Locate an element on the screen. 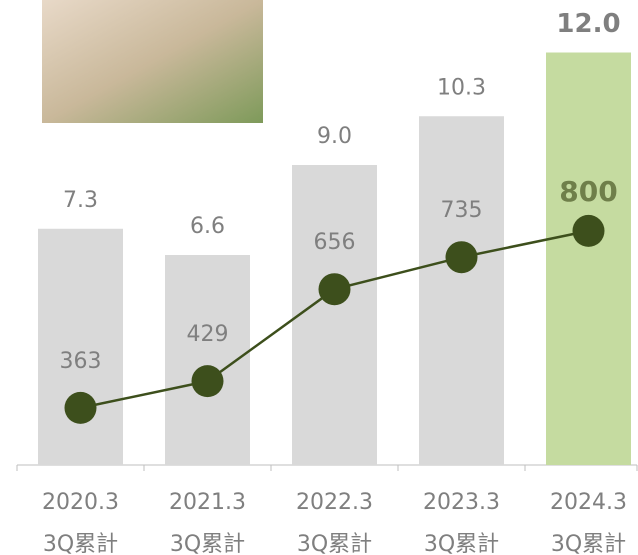  x-tick-label: 2020.3 is located at coordinates (80, 502).